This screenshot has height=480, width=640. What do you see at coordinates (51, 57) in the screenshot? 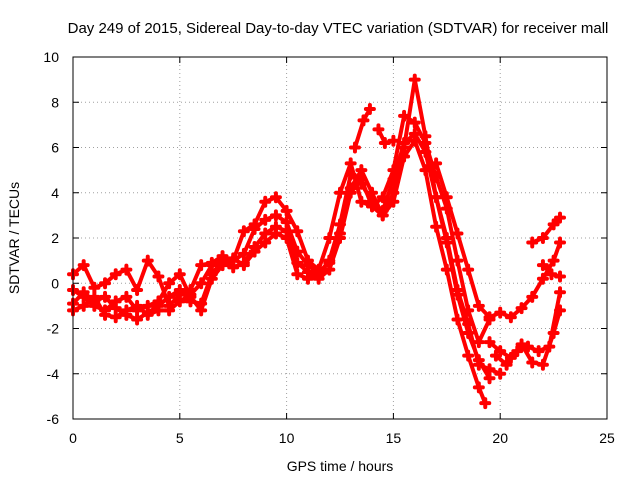
I see `y-tick-label: 10` at bounding box center [51, 57].